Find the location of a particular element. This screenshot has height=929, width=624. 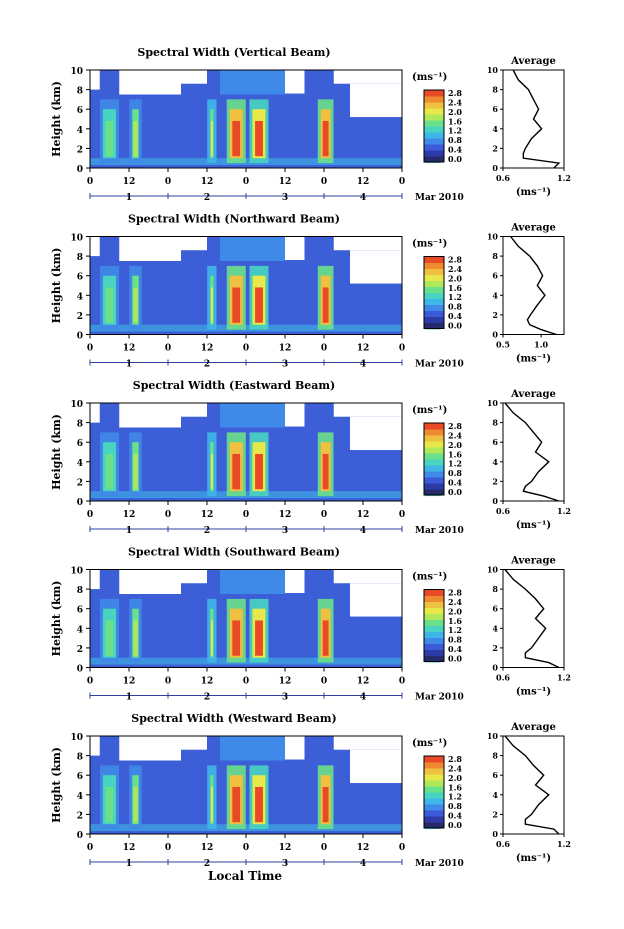

local-time-axis-label: Local Time is located at coordinates (245, 876).